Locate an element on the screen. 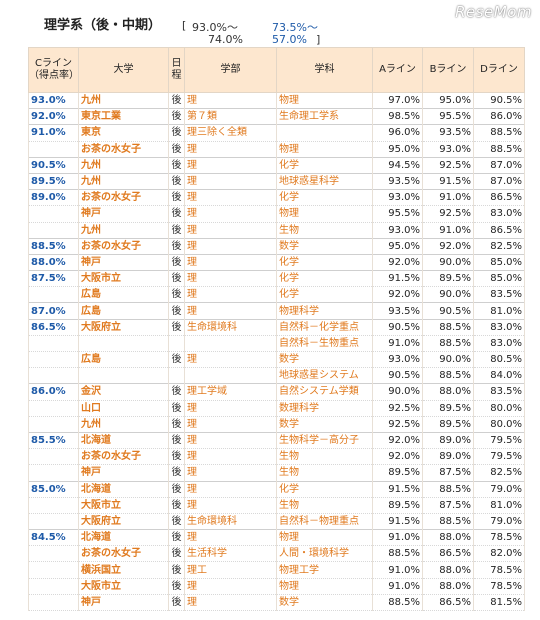 The image size is (540, 620). cell-d-line: 83.5% is located at coordinates (499, 392).